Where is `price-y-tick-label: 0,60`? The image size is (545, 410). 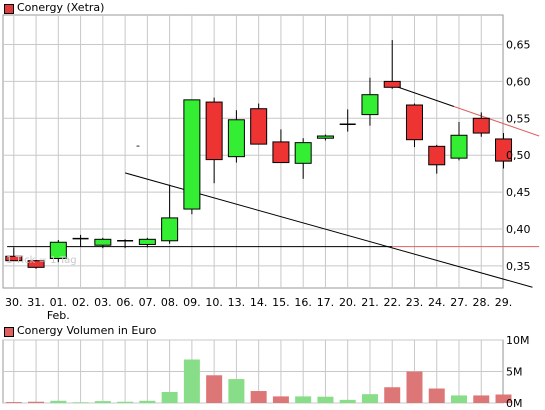
price-y-tick-label: 0,60 is located at coordinates (518, 81).